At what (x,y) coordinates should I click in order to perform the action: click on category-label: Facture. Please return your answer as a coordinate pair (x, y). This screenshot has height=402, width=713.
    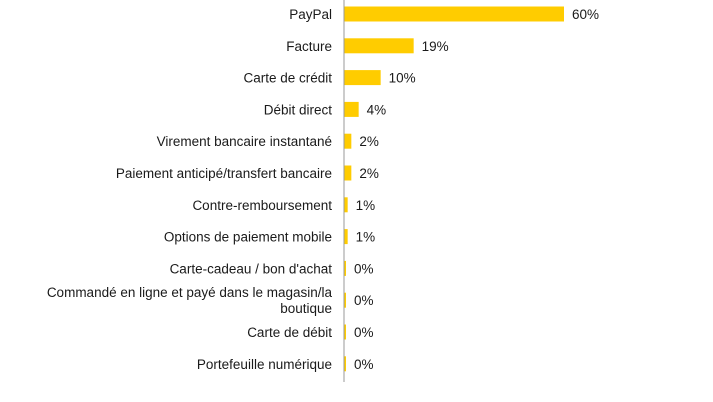
    Looking at the image, I should click on (309, 46).